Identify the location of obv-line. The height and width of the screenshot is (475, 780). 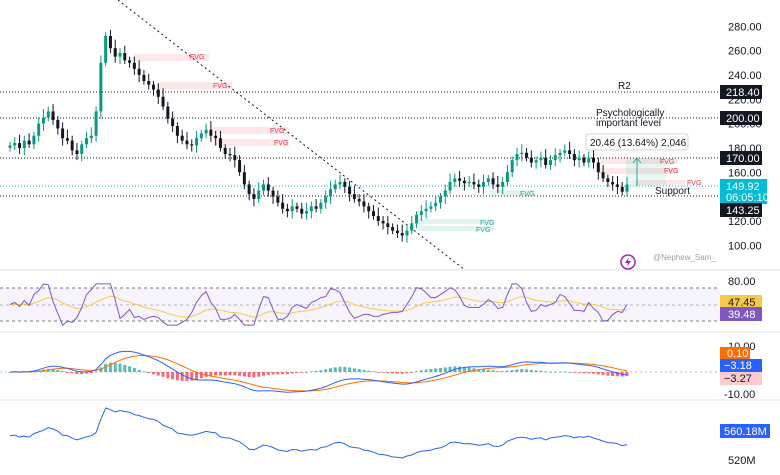
(318, 433).